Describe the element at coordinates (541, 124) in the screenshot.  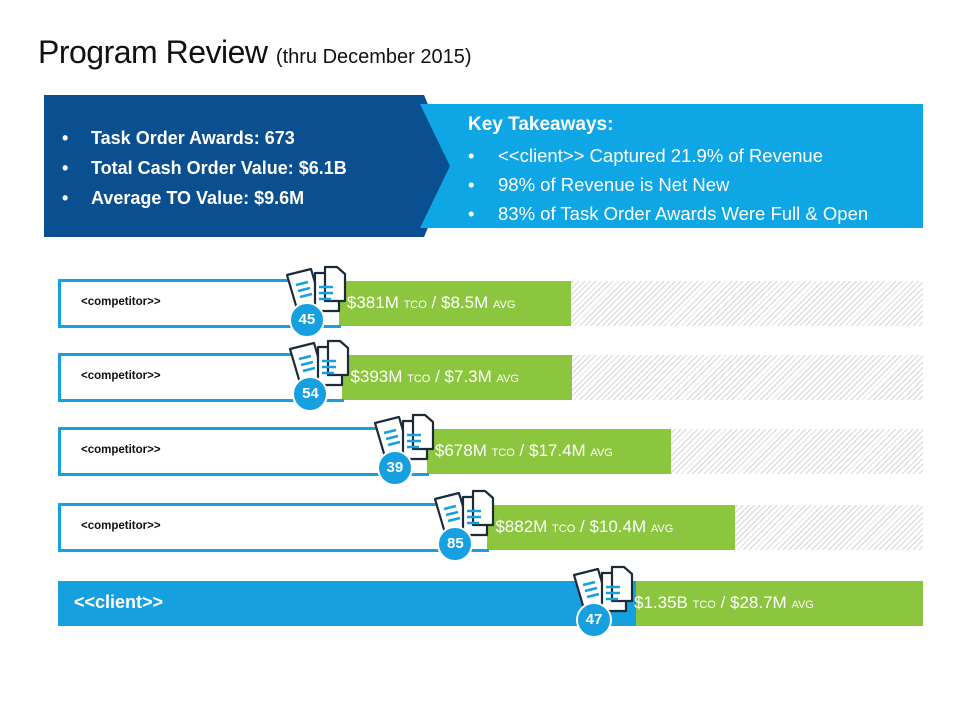
I see `takeaways-heading: Key Takeaways:` at that location.